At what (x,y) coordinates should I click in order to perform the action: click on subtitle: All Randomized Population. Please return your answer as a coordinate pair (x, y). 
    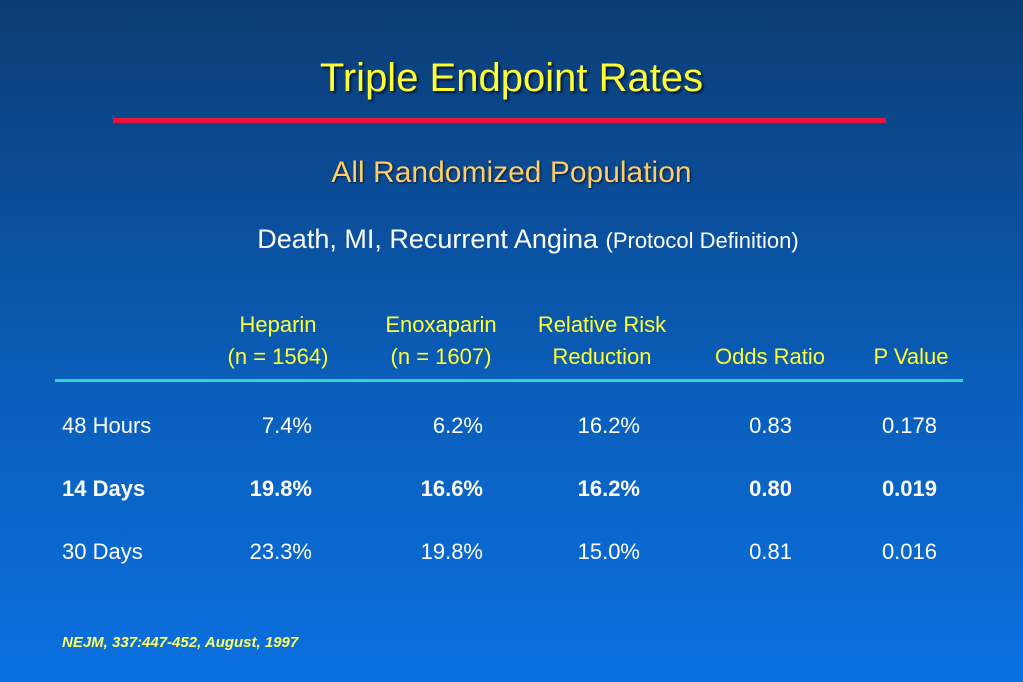
    Looking at the image, I should click on (511, 172).